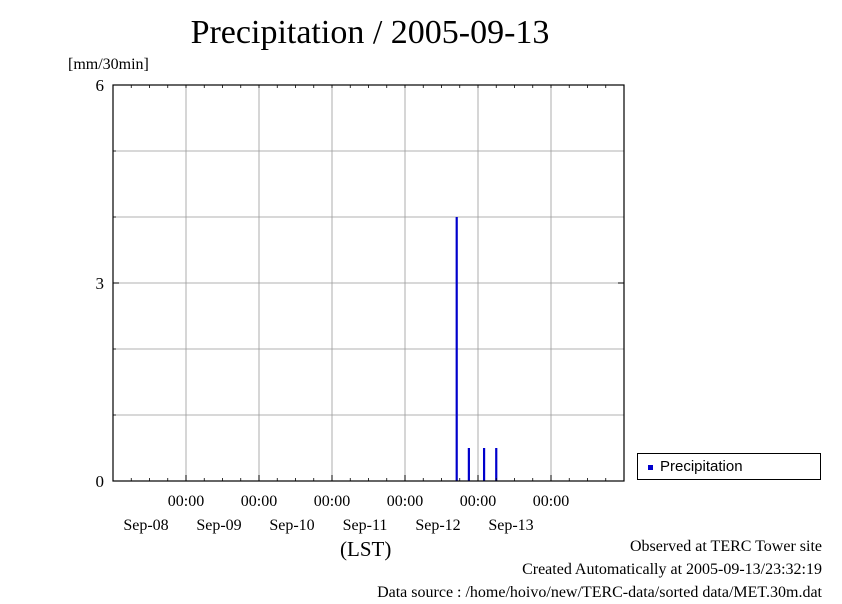  I want to click on x-tick-date-label: Sep-12, so click(437, 525).